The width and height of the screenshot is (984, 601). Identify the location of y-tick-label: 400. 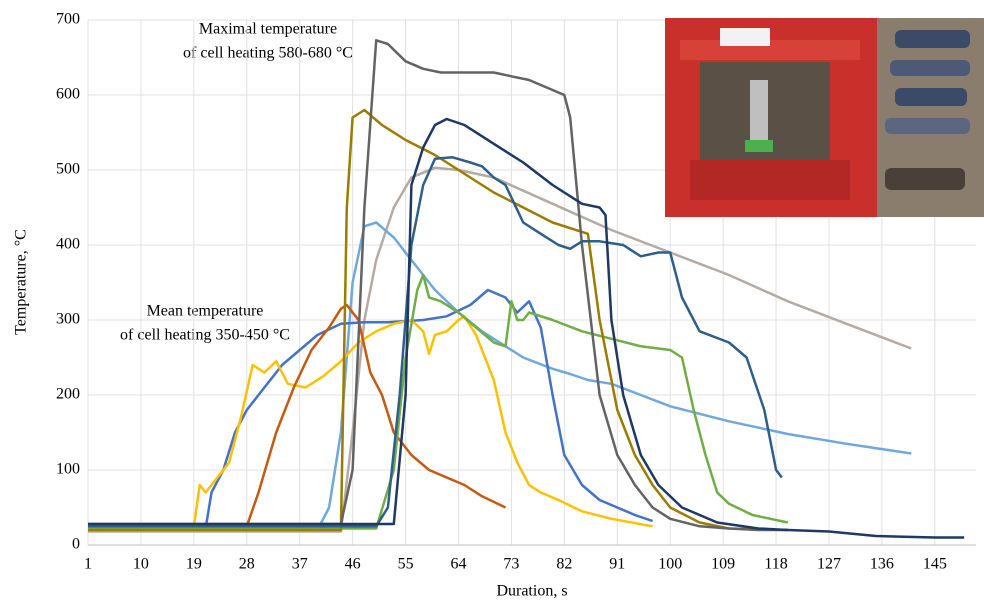
(68, 244).